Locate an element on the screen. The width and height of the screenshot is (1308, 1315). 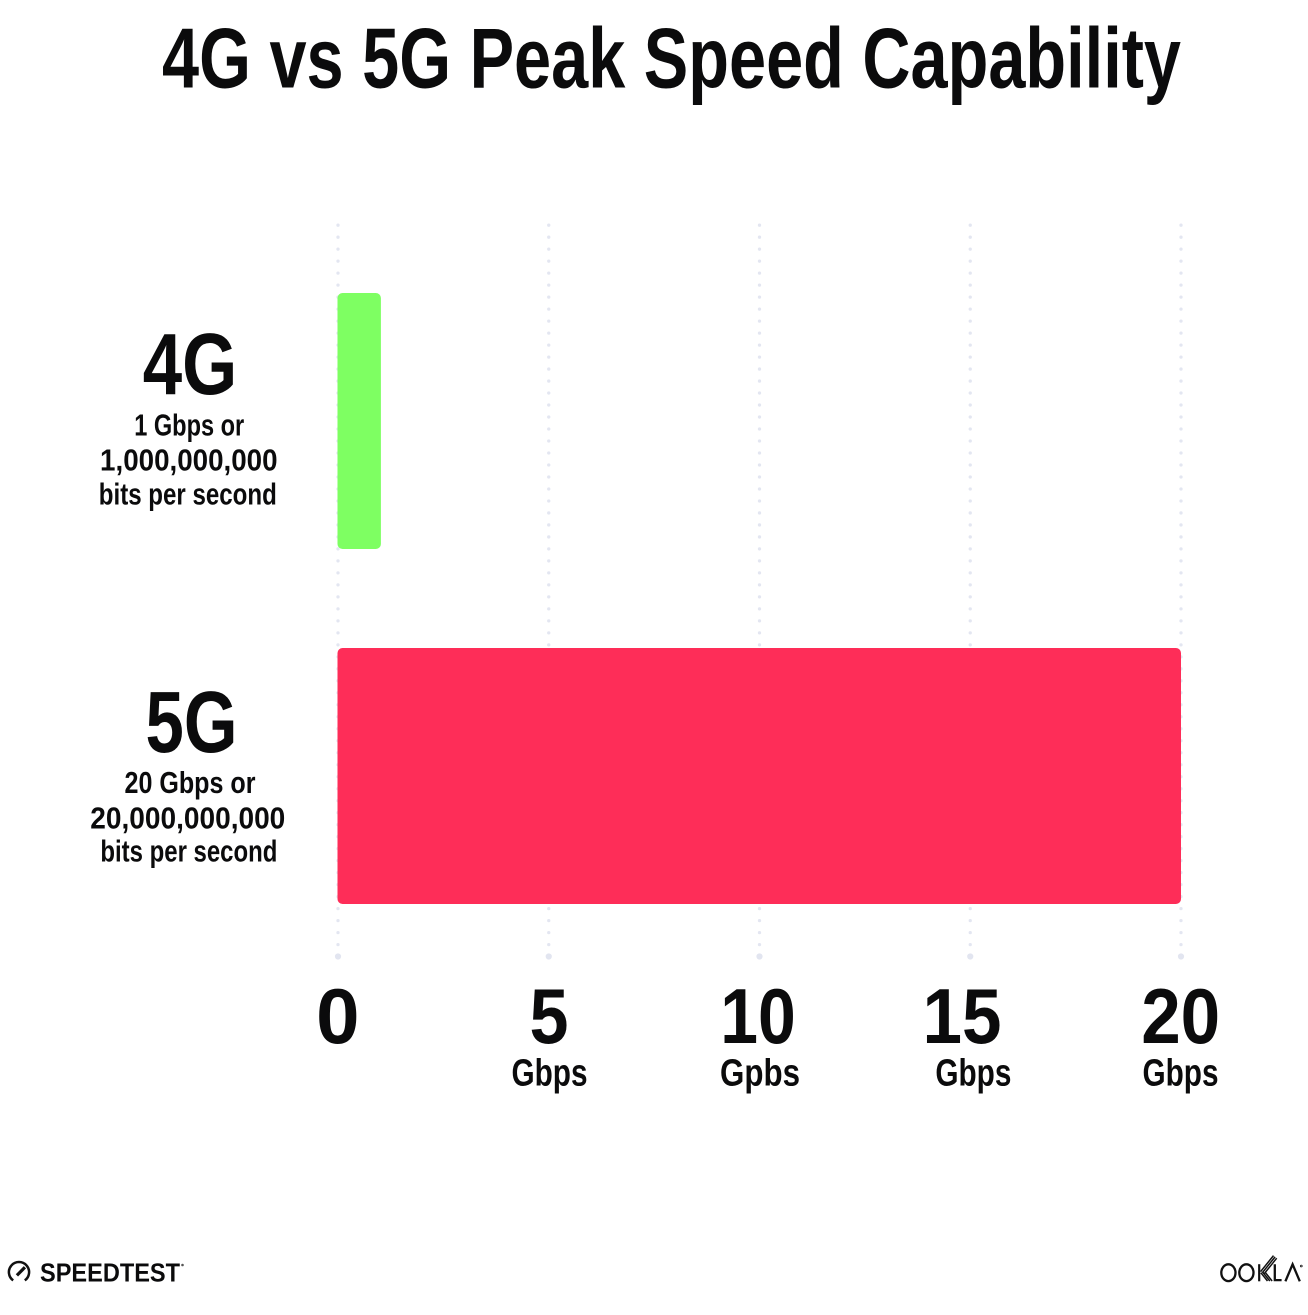
svg-text: 4G vs 5G Peak Speed Capability is located at coordinates (671, 59).